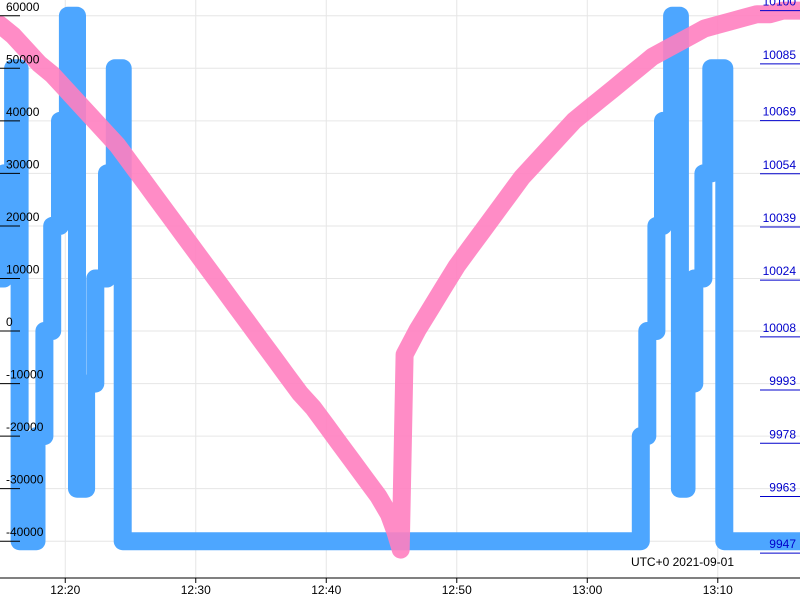  What do you see at coordinates (23, 59) in the screenshot?
I see `left-tick-label: 50000` at bounding box center [23, 59].